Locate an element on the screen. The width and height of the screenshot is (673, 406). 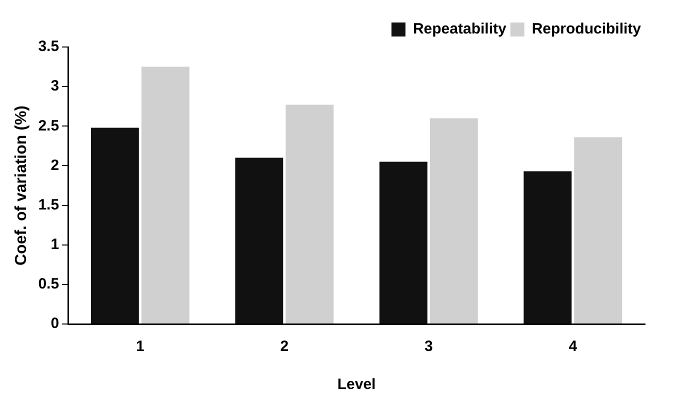
y-tick-label: 1.5 is located at coordinates (49, 205).